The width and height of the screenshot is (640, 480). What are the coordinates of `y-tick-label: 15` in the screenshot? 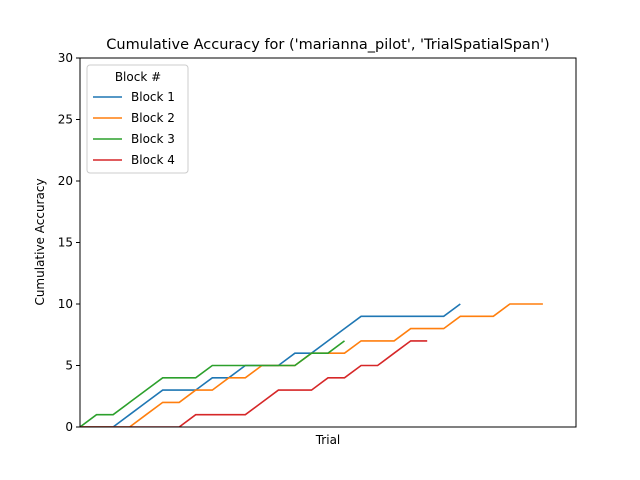 It's located at (65, 243).